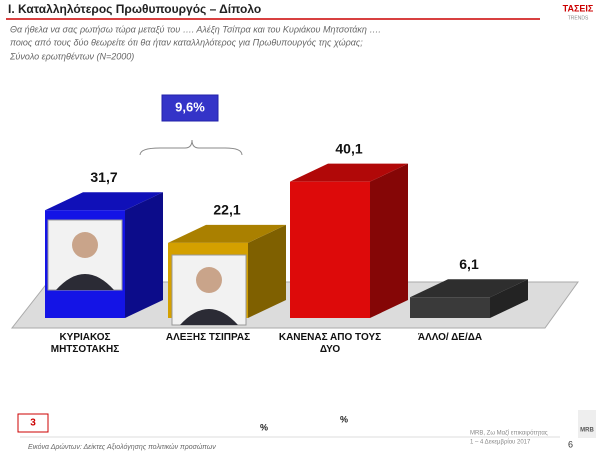 This screenshot has height=460, width=604. Describe the element at coordinates (578, 18) in the screenshot. I see `logo-sub: TRENDS` at that location.